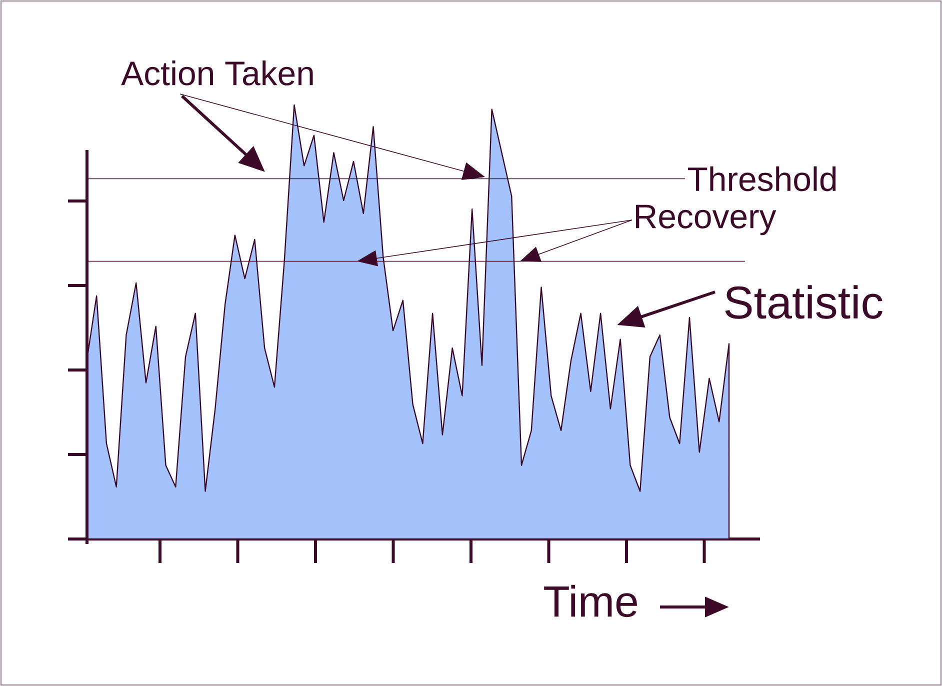 The width and height of the screenshot is (942, 686). Describe the element at coordinates (217, 73) in the screenshot. I see `text: Action Taken` at that location.